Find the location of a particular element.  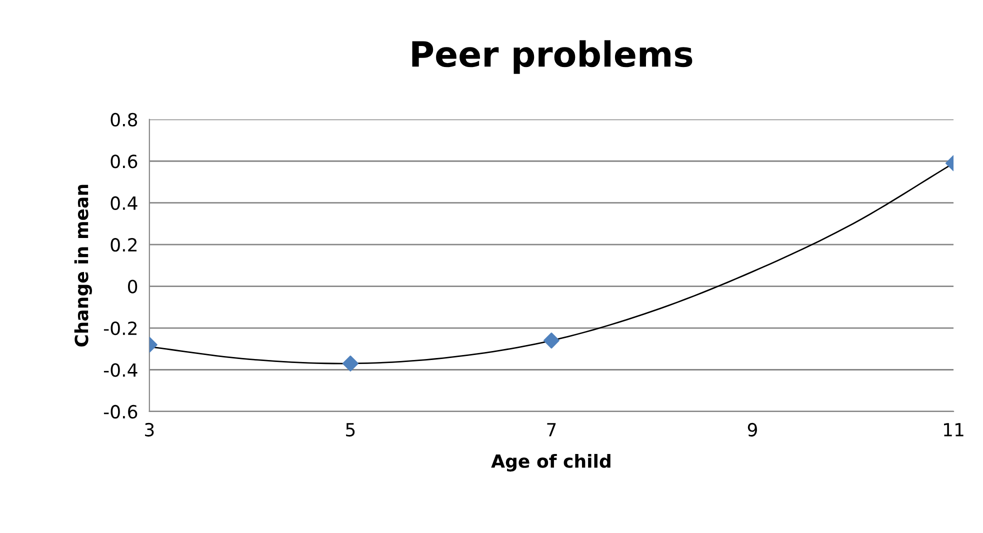

y-tick-label: -0.2 is located at coordinates (120, 328).